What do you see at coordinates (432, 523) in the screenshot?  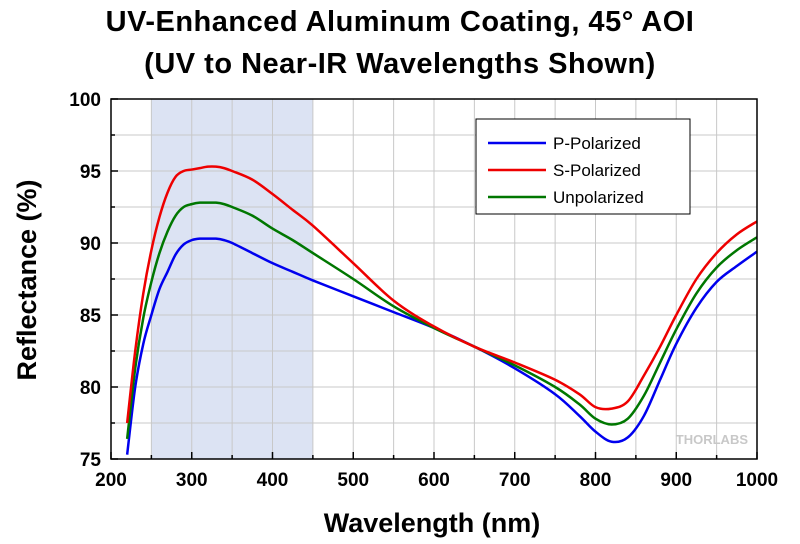 I see `x-axis-label: Wavelength (nm)` at bounding box center [432, 523].